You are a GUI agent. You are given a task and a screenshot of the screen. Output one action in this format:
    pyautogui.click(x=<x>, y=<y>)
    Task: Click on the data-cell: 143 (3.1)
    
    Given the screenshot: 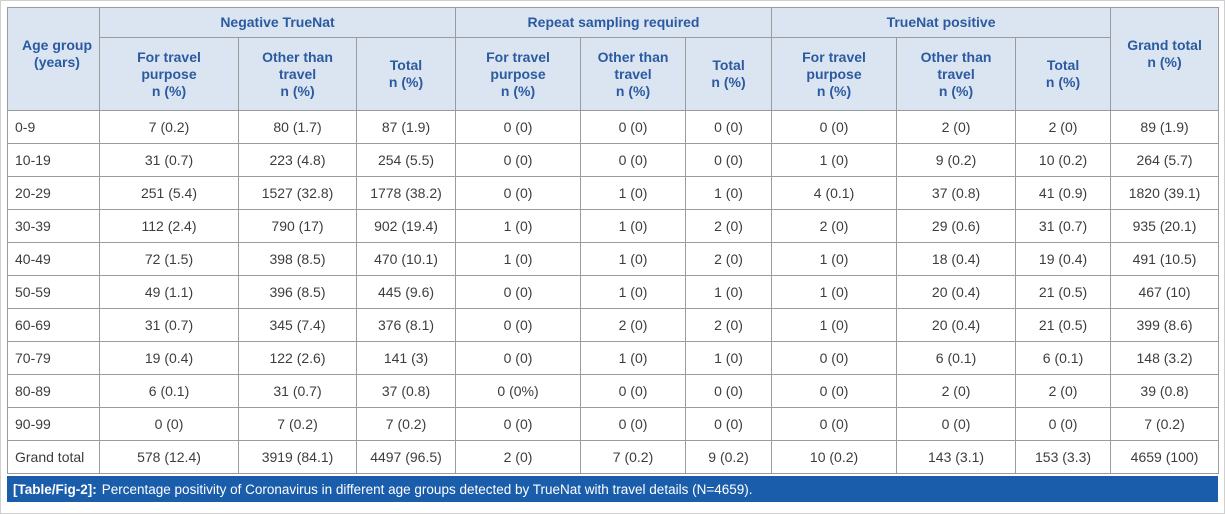 What is the action you would take?
    pyautogui.click(x=956, y=457)
    